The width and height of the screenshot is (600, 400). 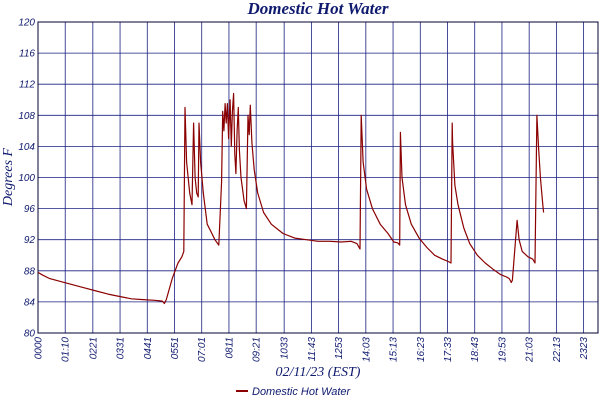 I want to click on y-axis-ticks: 80 84 88 92 96 100 104 108 112 116 120, so click(x=26, y=179).